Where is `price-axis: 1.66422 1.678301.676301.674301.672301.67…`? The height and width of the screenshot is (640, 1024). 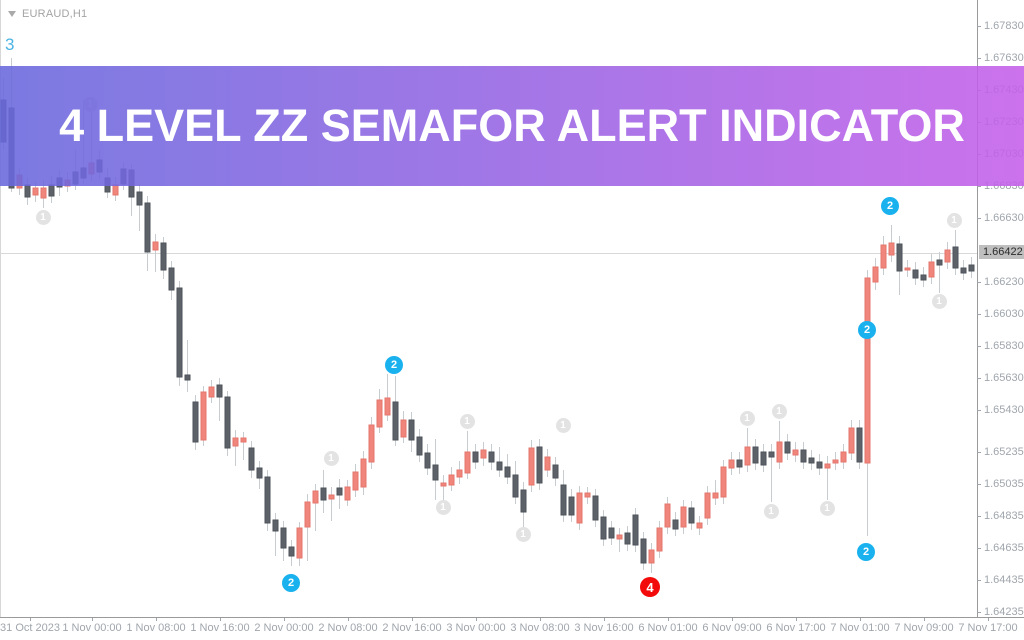
price-axis: 1.66422 1.678301.676301.674301.672301.67… is located at coordinates (1000, 309).